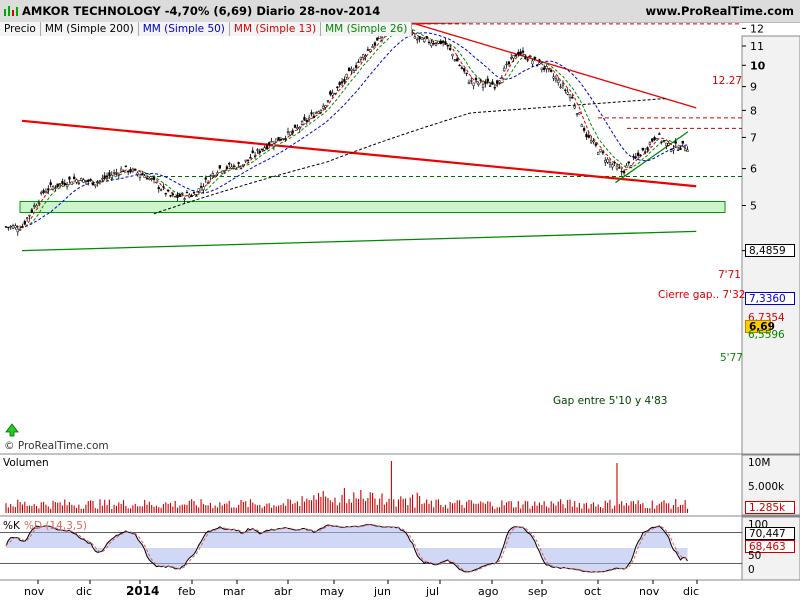  Describe the element at coordinates (20, 29) in the screenshot. I see `legend-price: Precio` at that location.